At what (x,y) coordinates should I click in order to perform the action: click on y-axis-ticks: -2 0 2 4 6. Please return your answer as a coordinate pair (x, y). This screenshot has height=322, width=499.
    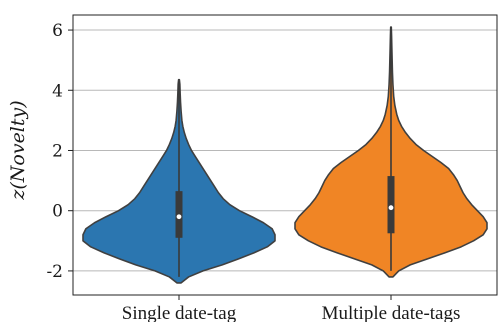
    Looking at the image, I should click on (59, 151).